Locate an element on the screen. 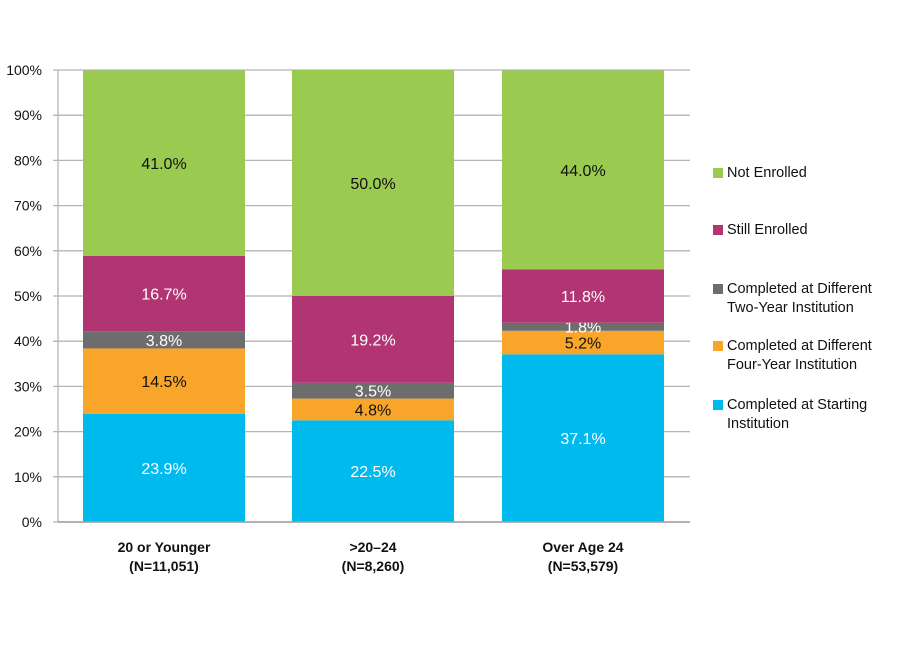  x-category-sublabel: (N=8,260) is located at coordinates (373, 566).